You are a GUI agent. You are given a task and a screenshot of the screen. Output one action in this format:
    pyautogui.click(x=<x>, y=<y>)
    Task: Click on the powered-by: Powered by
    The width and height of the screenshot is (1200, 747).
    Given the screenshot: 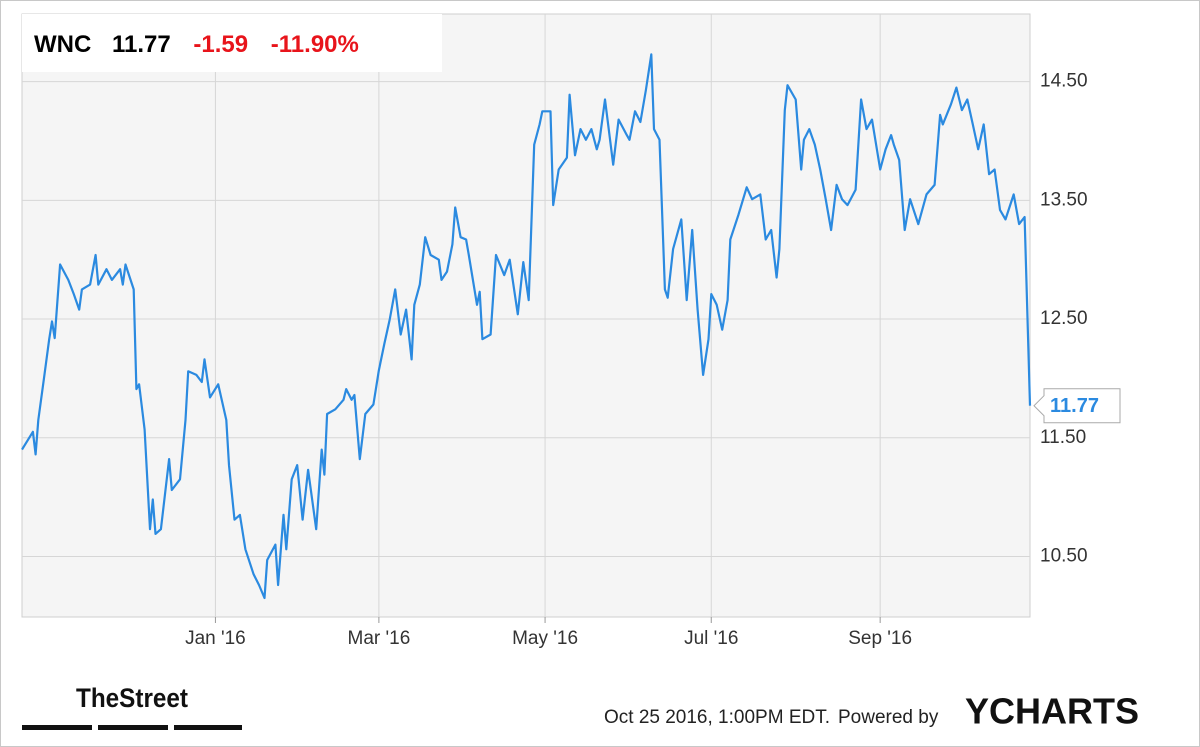 What is the action you would take?
    pyautogui.click(x=888, y=717)
    